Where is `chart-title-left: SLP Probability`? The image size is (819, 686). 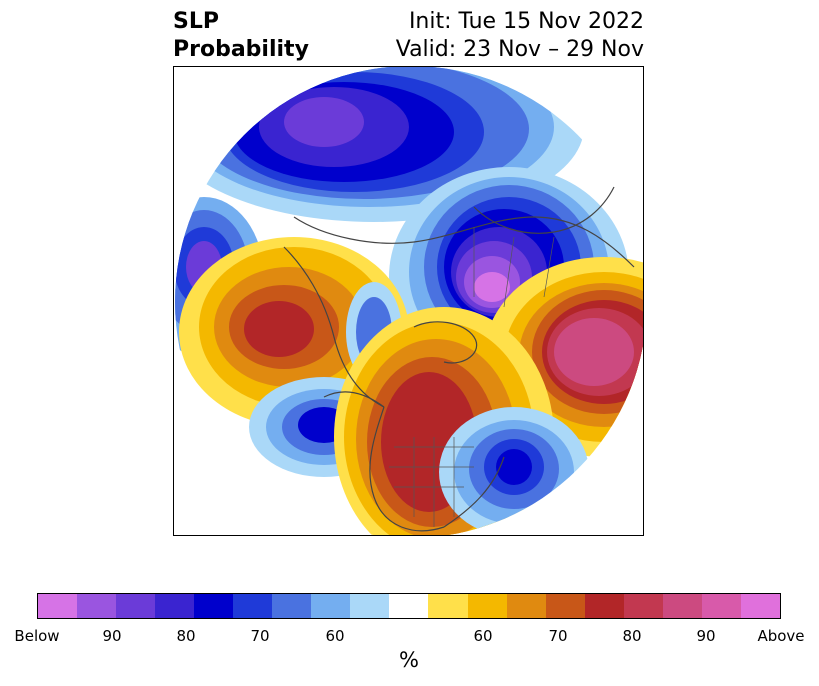
chart-title-left: SLP Probability is located at coordinates (241, 36).